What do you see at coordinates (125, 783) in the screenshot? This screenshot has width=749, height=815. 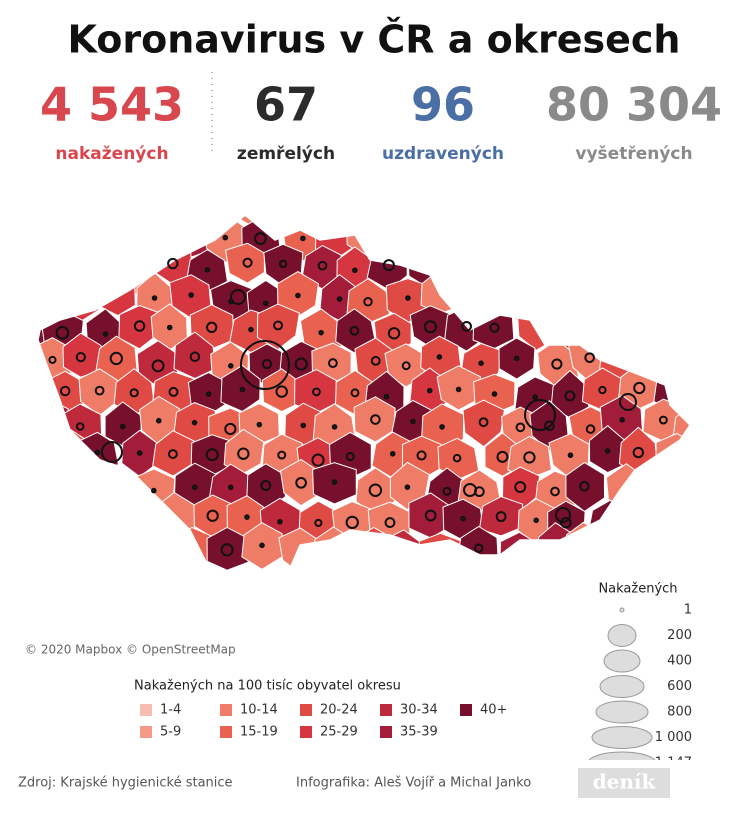 I see `source: Zdroj: Krajské hygienické stanice` at bounding box center [125, 783].